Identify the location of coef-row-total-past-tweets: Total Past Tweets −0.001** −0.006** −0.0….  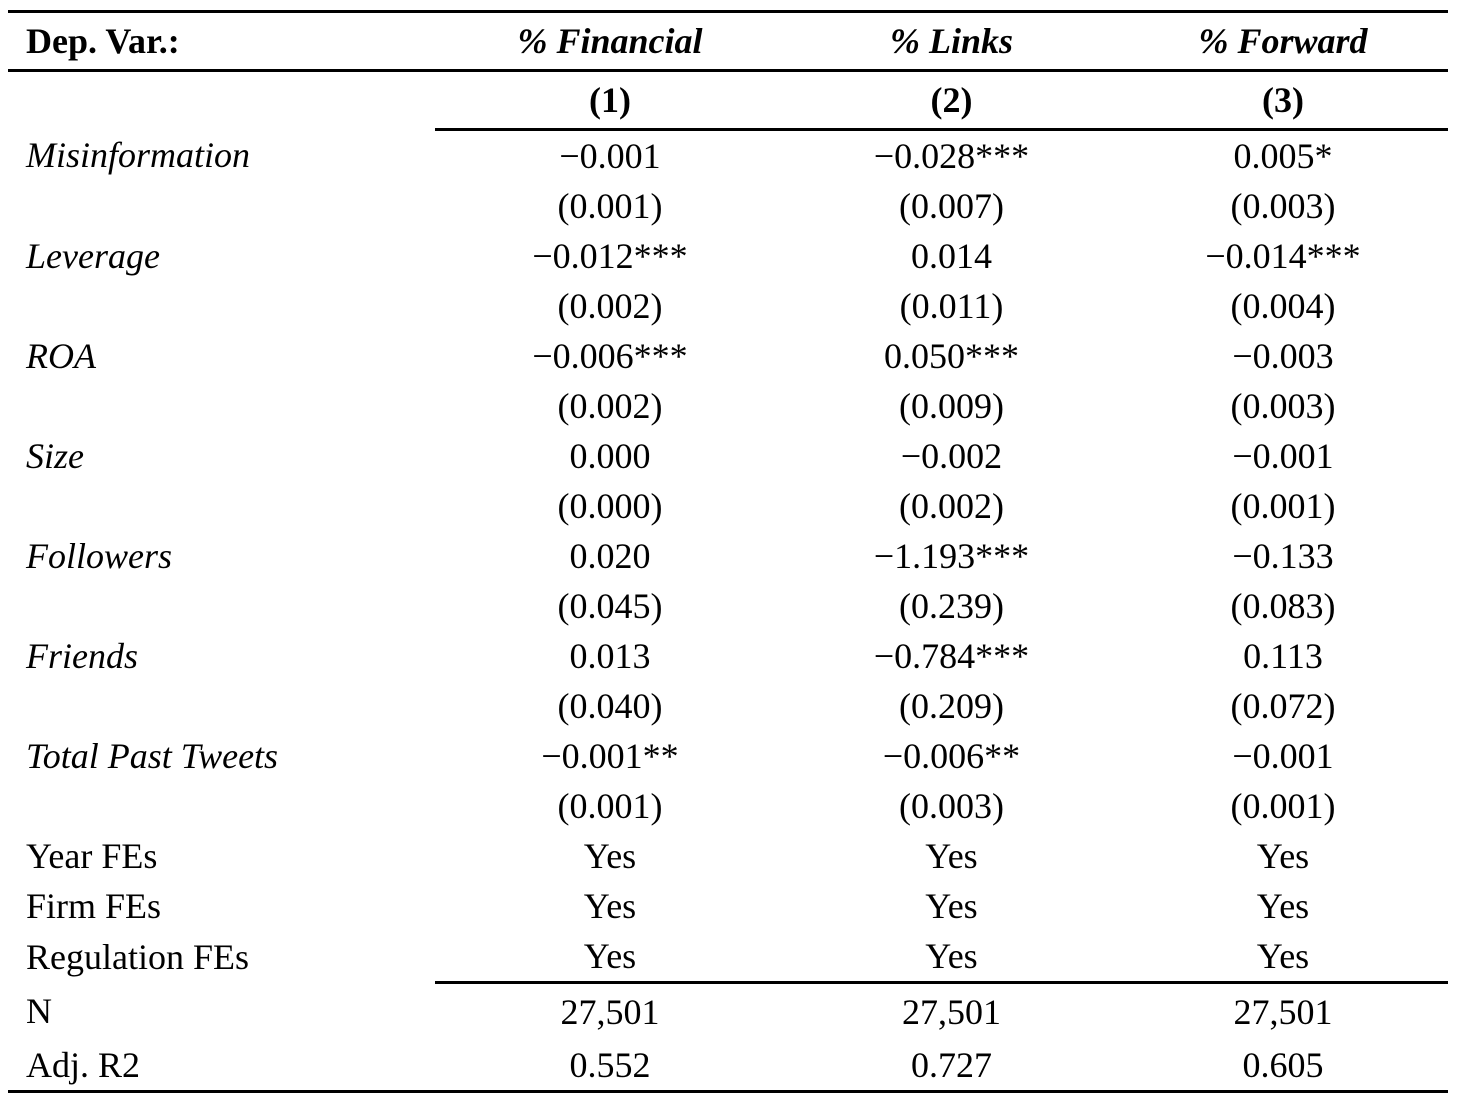
(728, 756).